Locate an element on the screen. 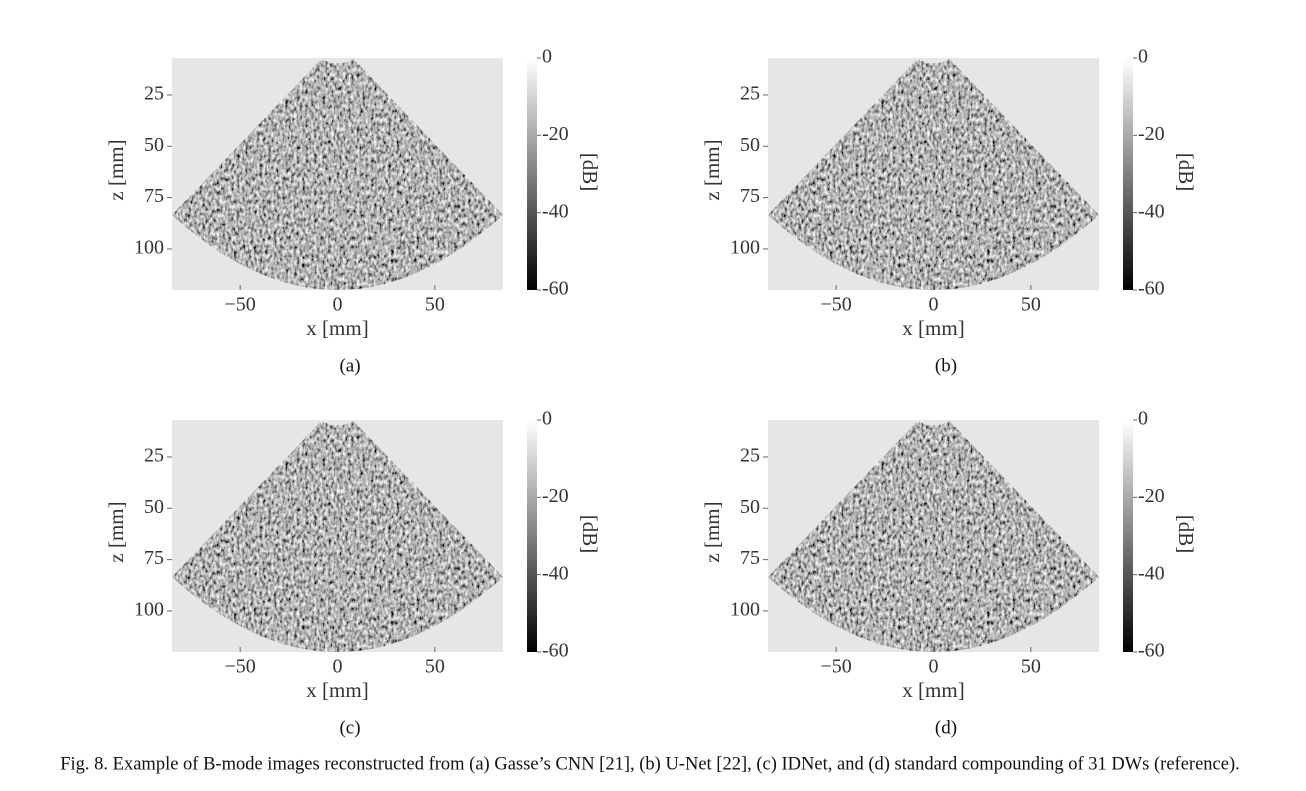 This screenshot has height=791, width=1306. panel-label: (c) is located at coordinates (349, 727).